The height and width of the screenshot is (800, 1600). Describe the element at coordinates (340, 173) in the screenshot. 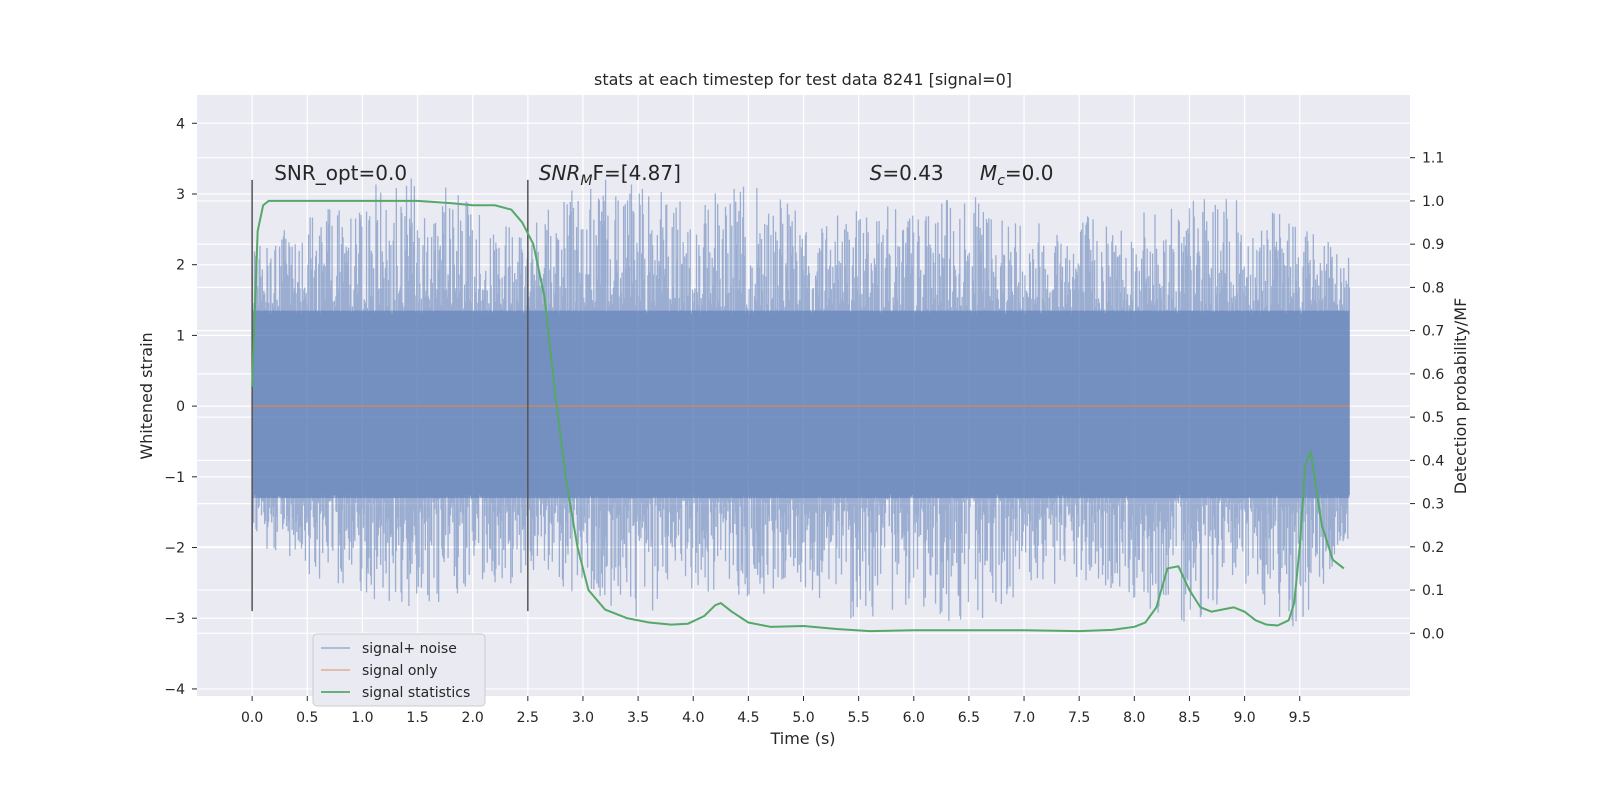

I see `annotation-0: SNR_opt=0.0` at that location.